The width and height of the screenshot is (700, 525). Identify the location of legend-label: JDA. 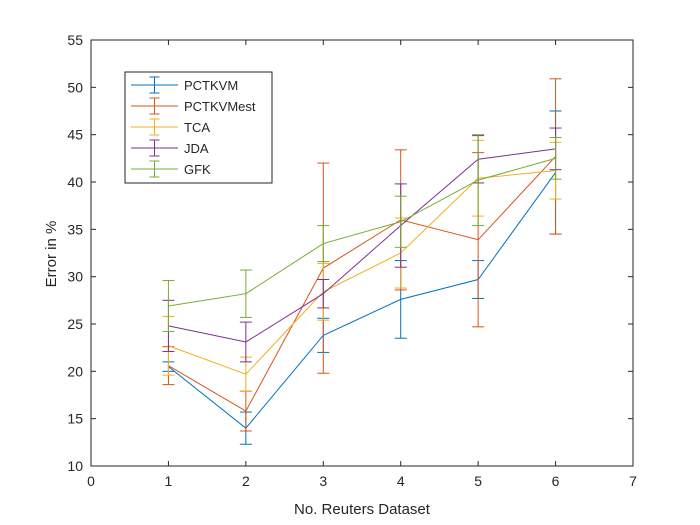
(196, 148).